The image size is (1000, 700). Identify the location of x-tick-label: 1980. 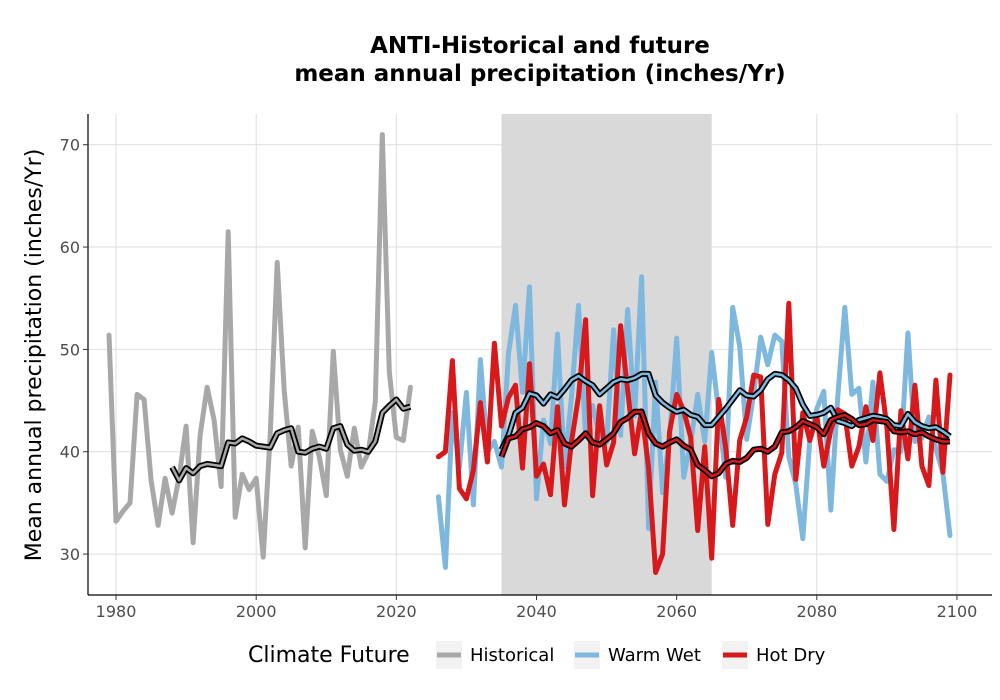
(116, 611).